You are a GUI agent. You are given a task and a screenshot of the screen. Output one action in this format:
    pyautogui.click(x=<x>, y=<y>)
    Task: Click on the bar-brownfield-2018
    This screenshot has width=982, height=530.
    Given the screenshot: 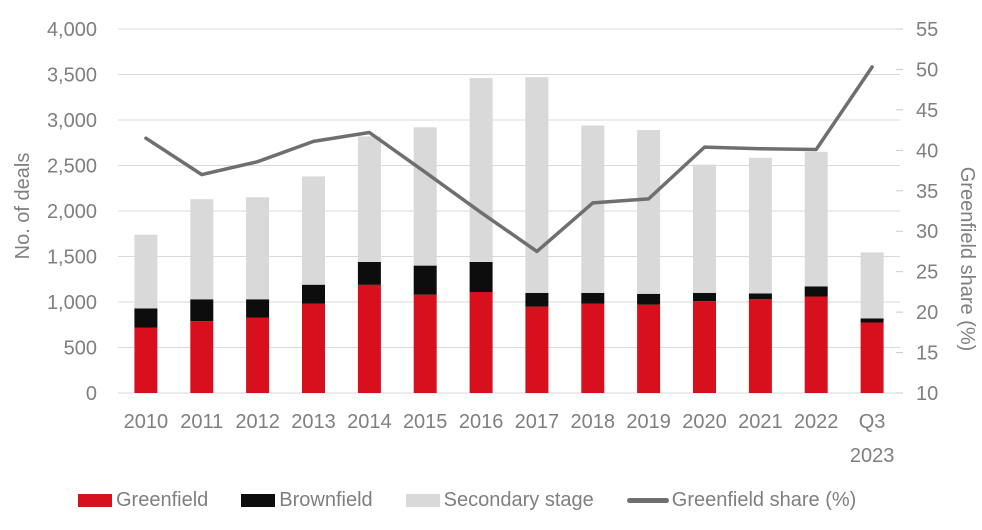 What is the action you would take?
    pyautogui.click(x=593, y=298)
    